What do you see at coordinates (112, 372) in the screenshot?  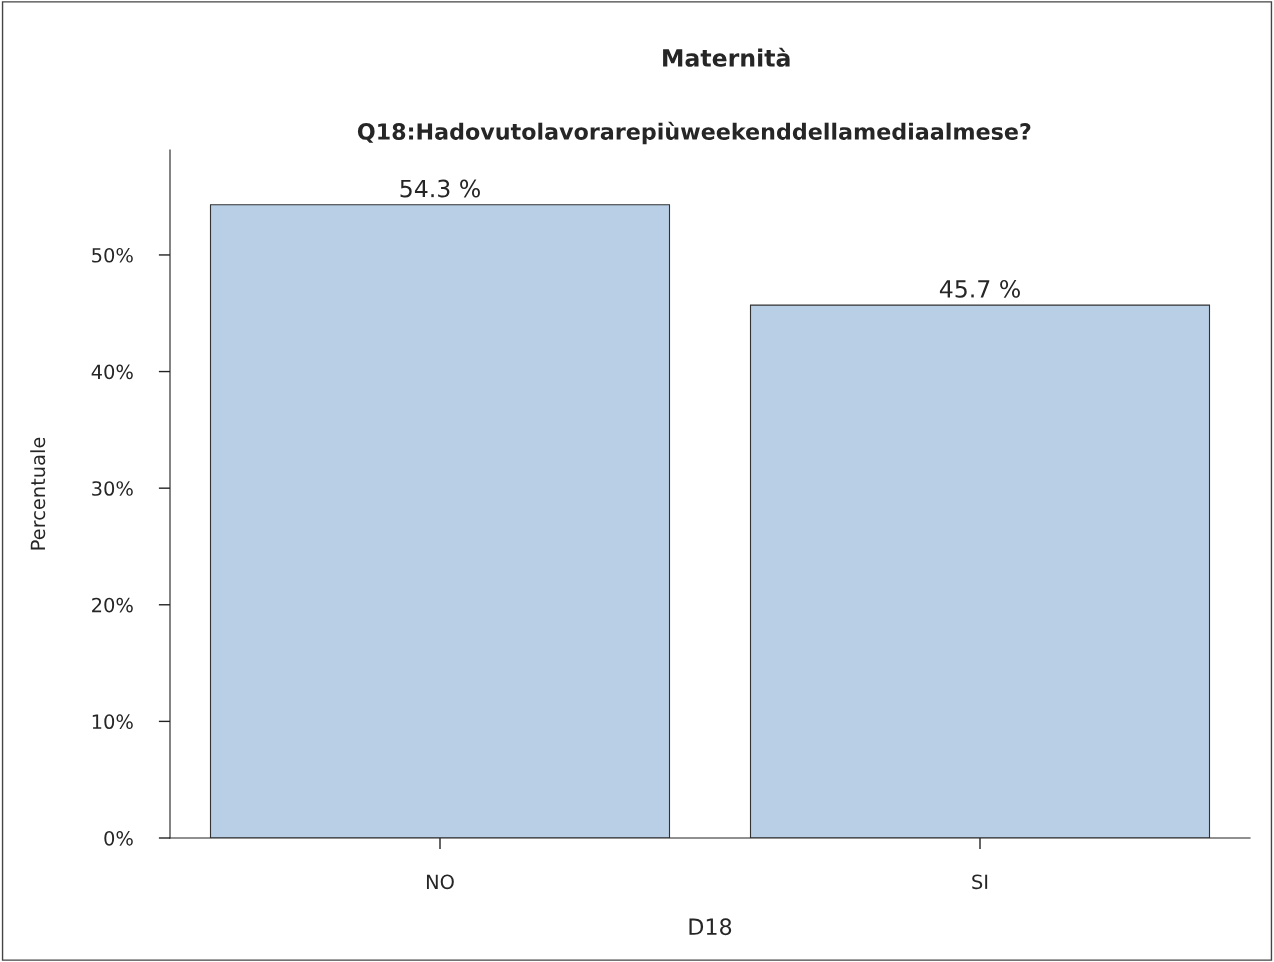 I see `y-tick-label: 40%` at bounding box center [112, 372].